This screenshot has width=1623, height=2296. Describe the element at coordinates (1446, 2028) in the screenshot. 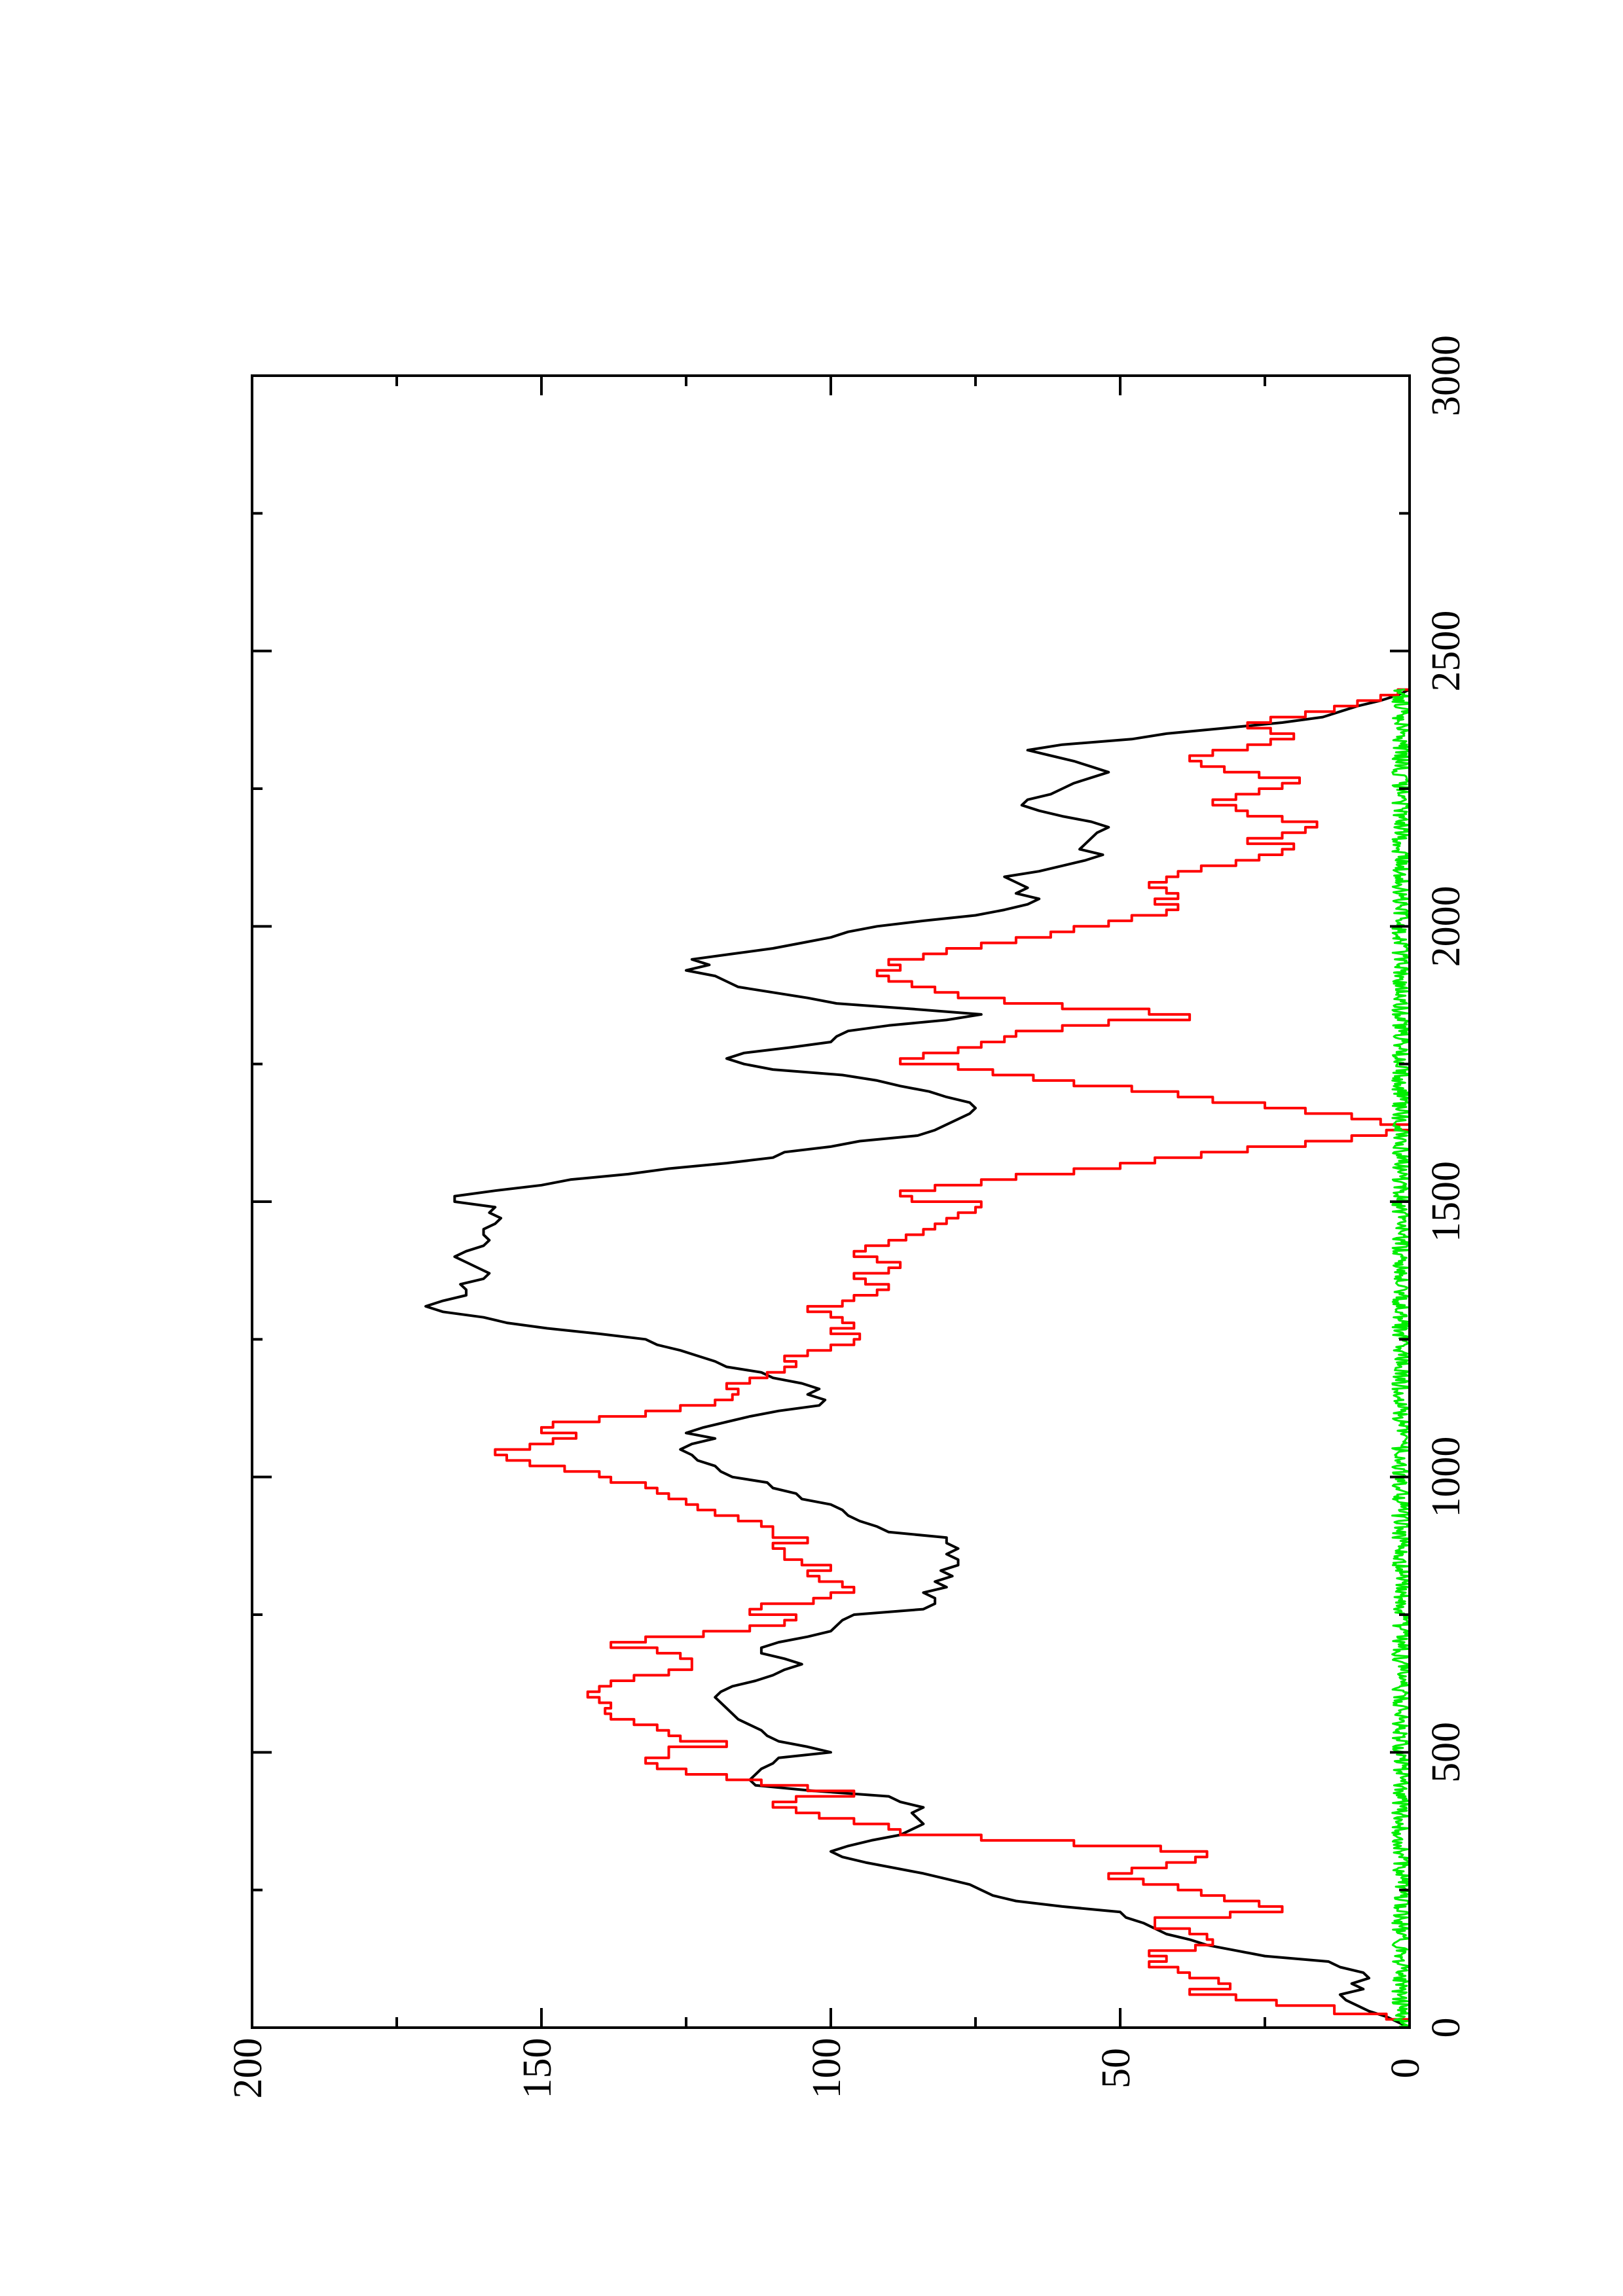

I see `x-tick-label-0: 0` at that location.